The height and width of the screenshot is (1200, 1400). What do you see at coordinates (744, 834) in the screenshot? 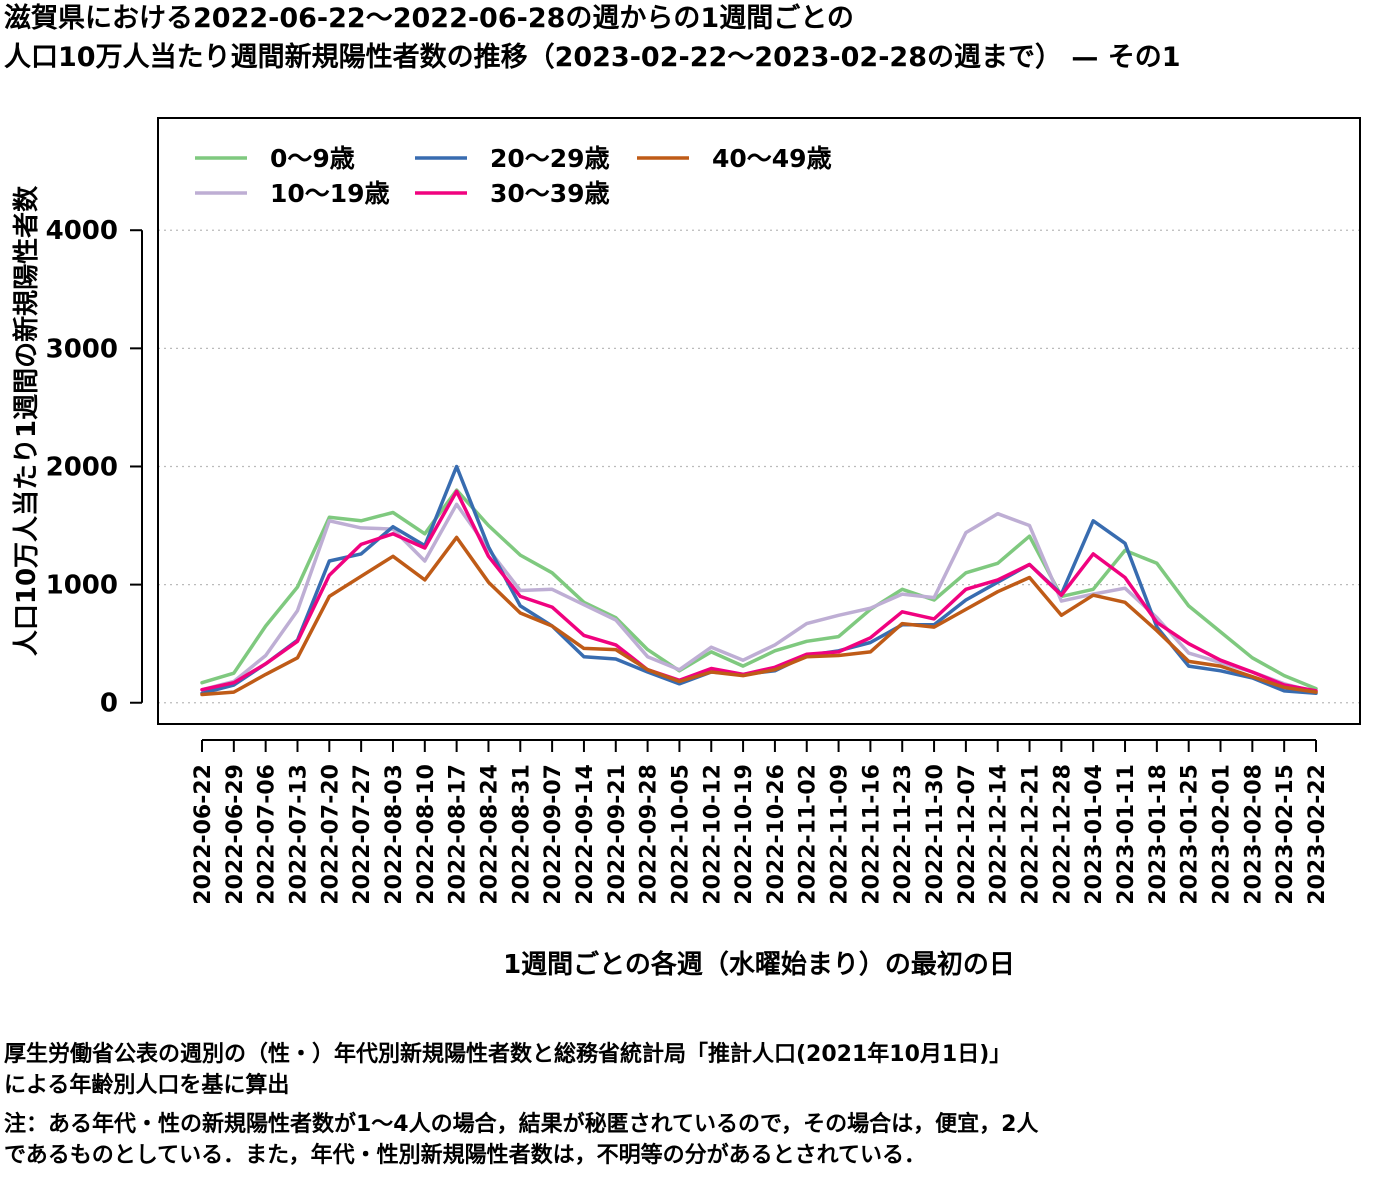
I see `x-tick-label: 2022-10-19` at bounding box center [744, 834].